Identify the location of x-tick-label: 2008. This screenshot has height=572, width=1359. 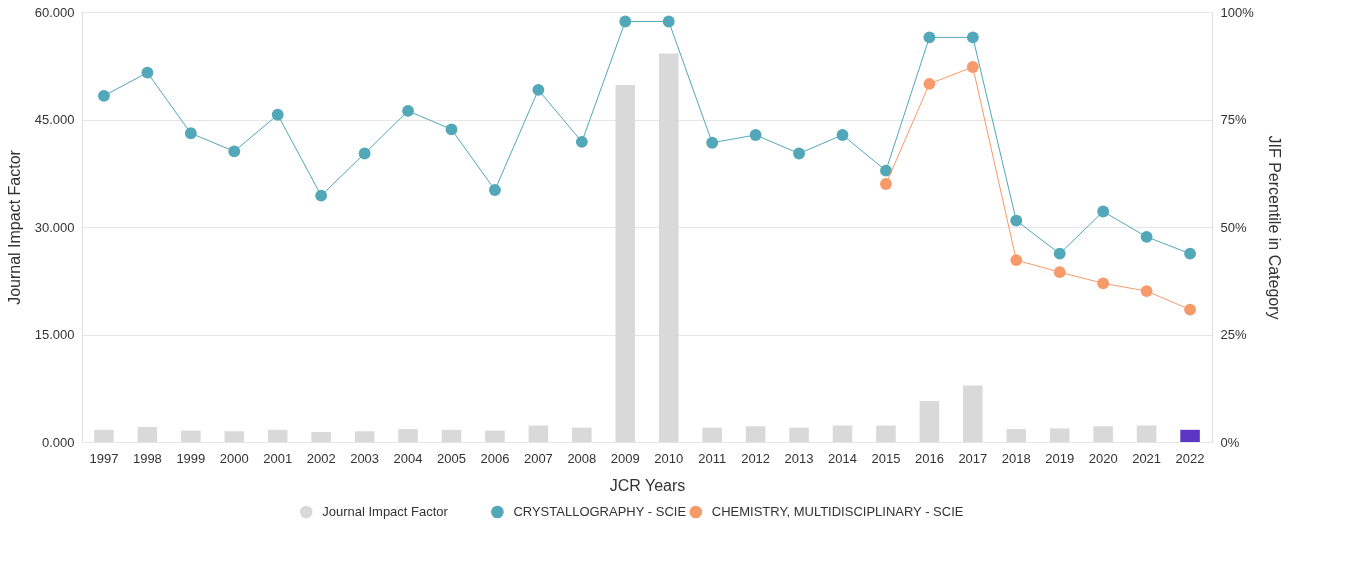
(582, 458).